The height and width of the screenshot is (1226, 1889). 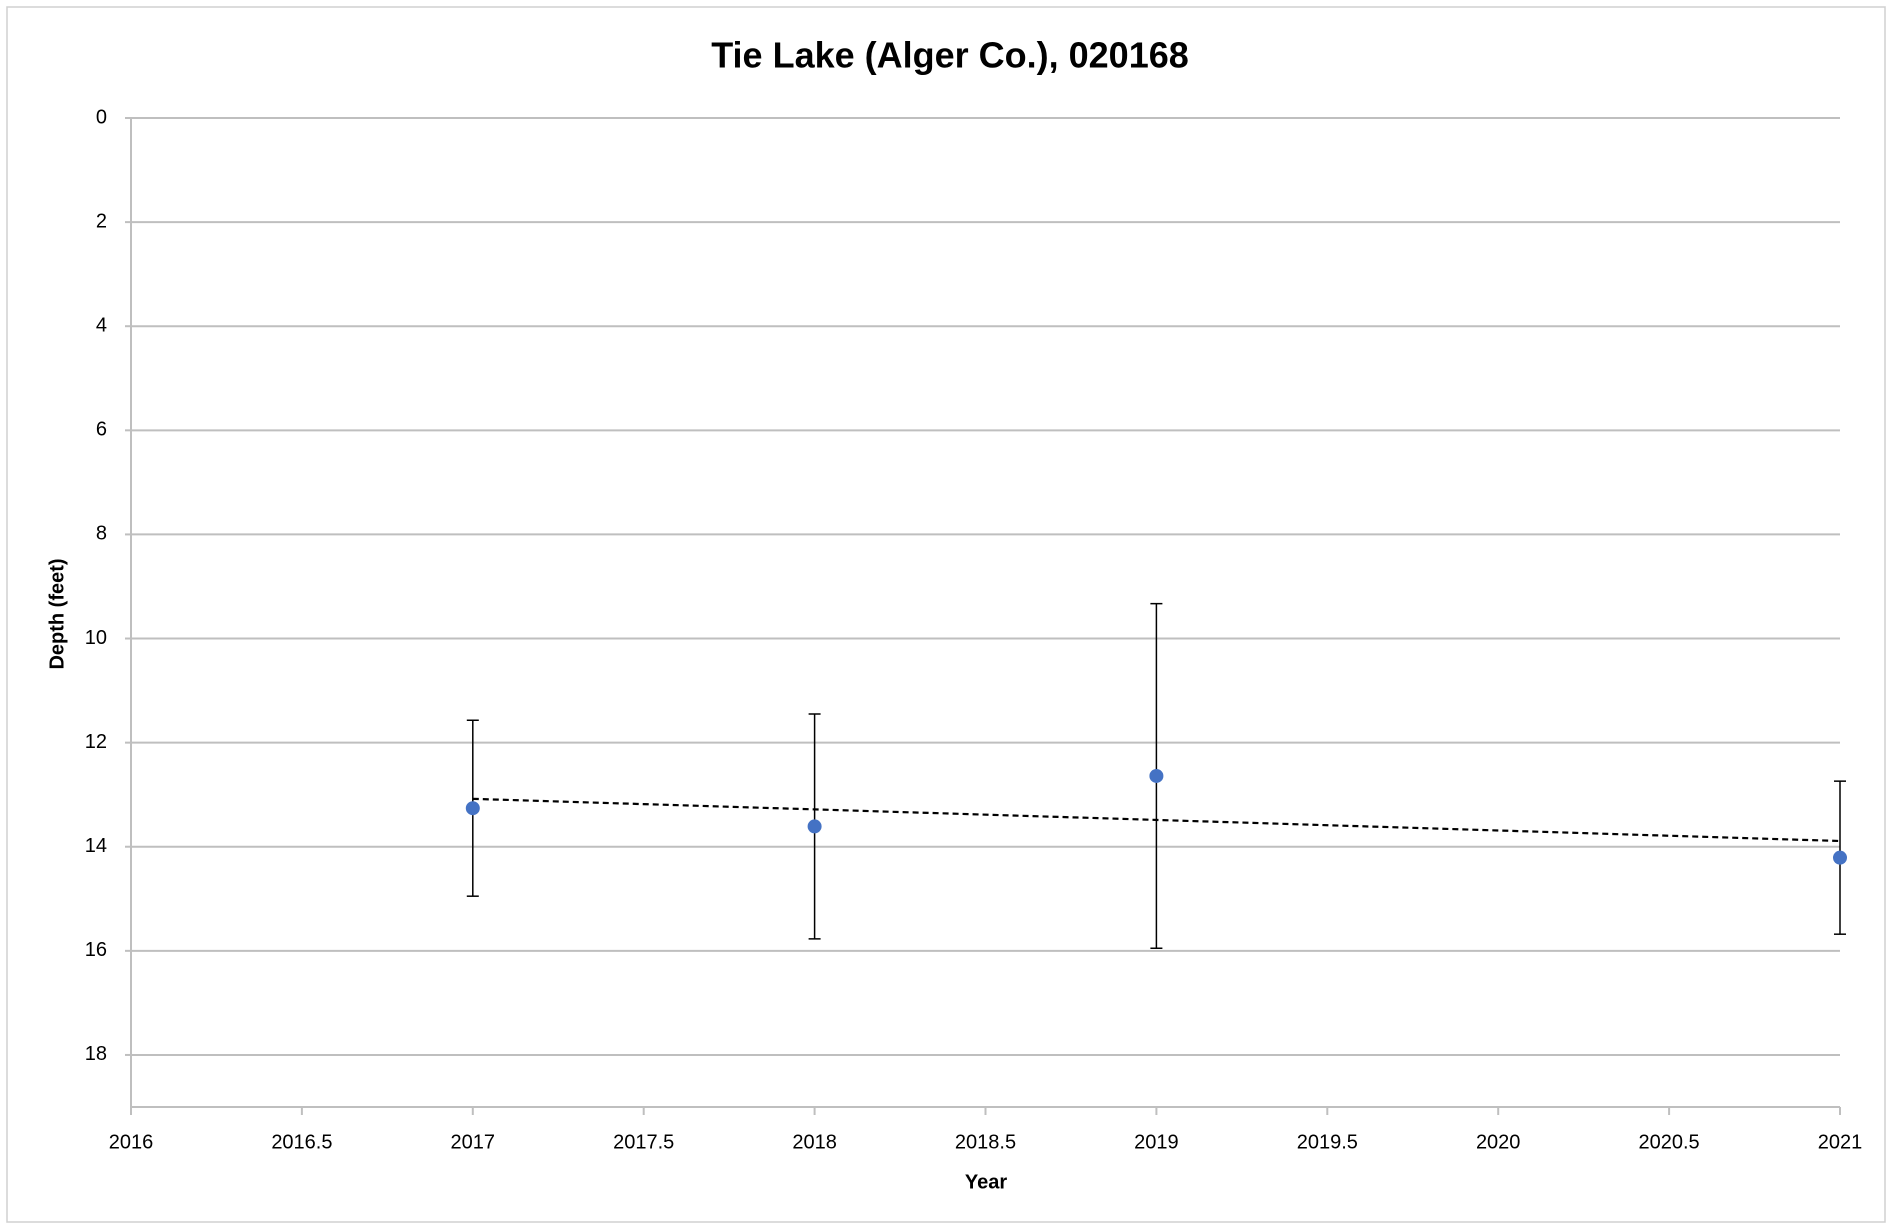 What do you see at coordinates (301, 1142) in the screenshot?
I see `x-tick-label: 2016.5` at bounding box center [301, 1142].